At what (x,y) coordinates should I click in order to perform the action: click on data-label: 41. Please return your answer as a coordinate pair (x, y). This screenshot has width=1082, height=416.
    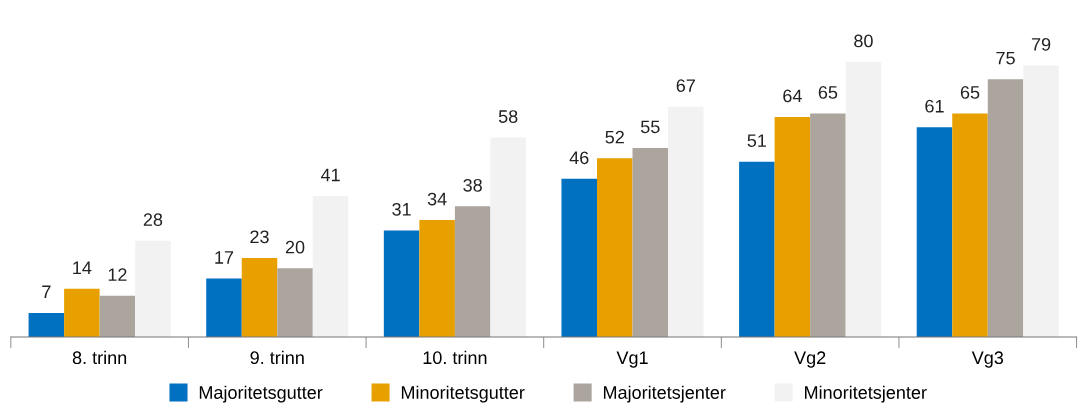
    Looking at the image, I should click on (330, 175).